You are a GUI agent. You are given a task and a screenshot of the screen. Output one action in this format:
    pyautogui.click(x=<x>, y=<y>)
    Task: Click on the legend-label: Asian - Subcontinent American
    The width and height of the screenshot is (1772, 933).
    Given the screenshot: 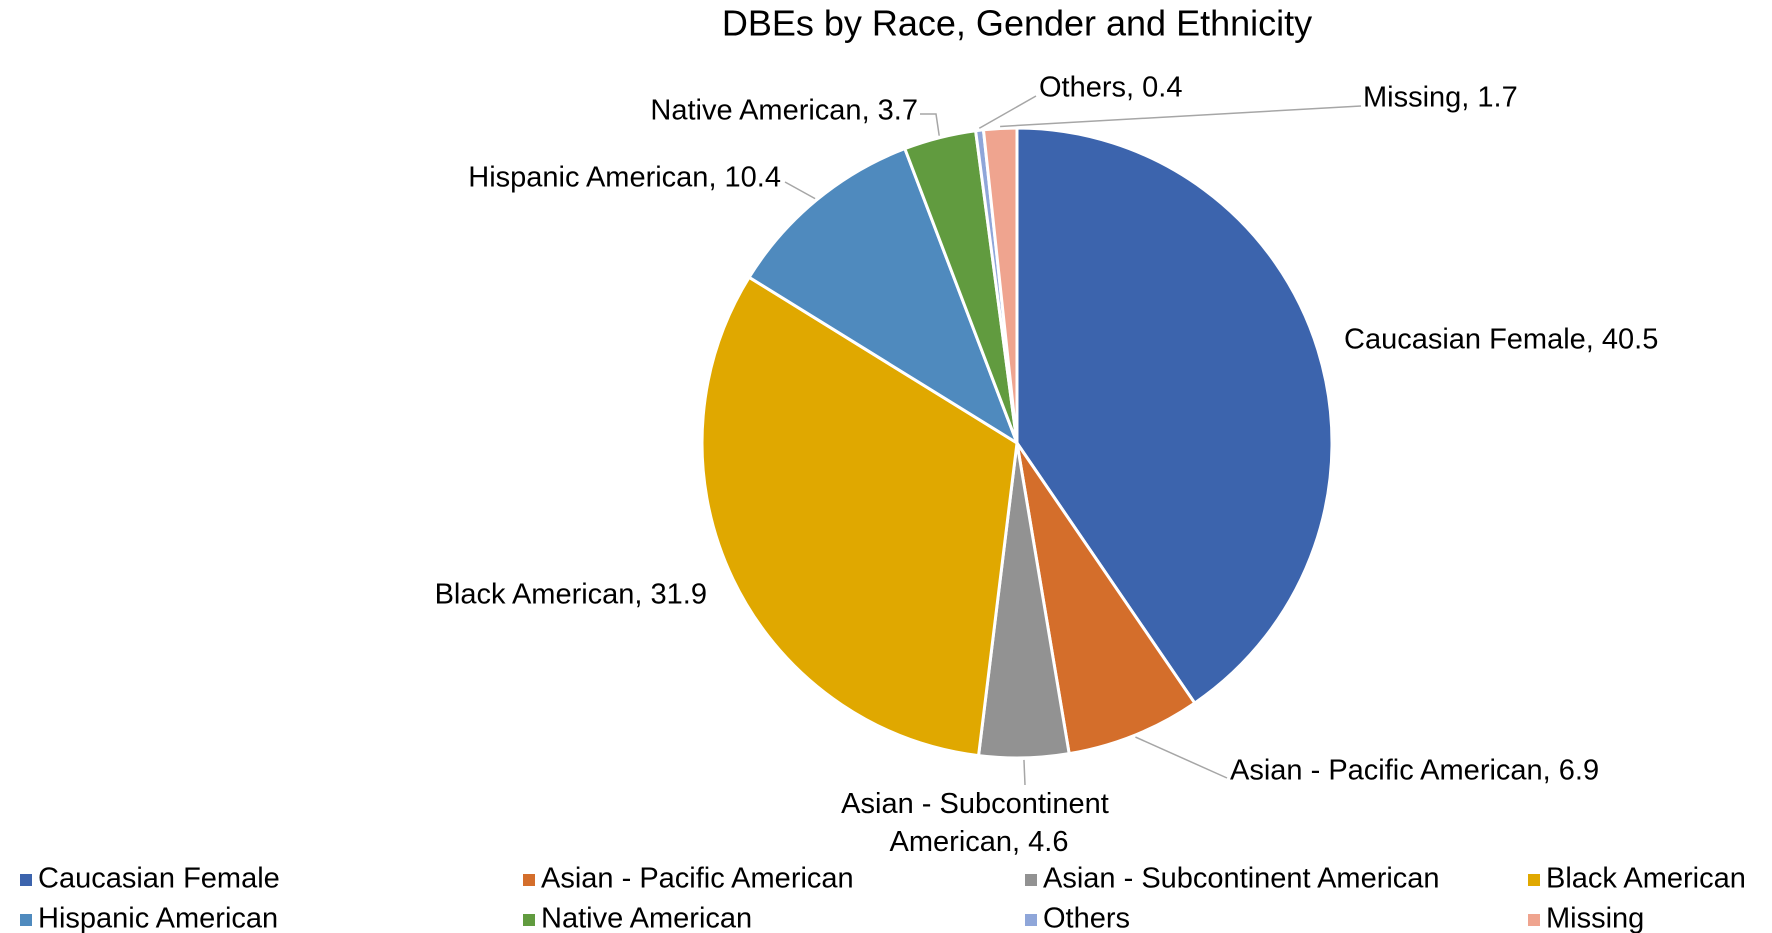 What is the action you would take?
    pyautogui.click(x=1241, y=879)
    